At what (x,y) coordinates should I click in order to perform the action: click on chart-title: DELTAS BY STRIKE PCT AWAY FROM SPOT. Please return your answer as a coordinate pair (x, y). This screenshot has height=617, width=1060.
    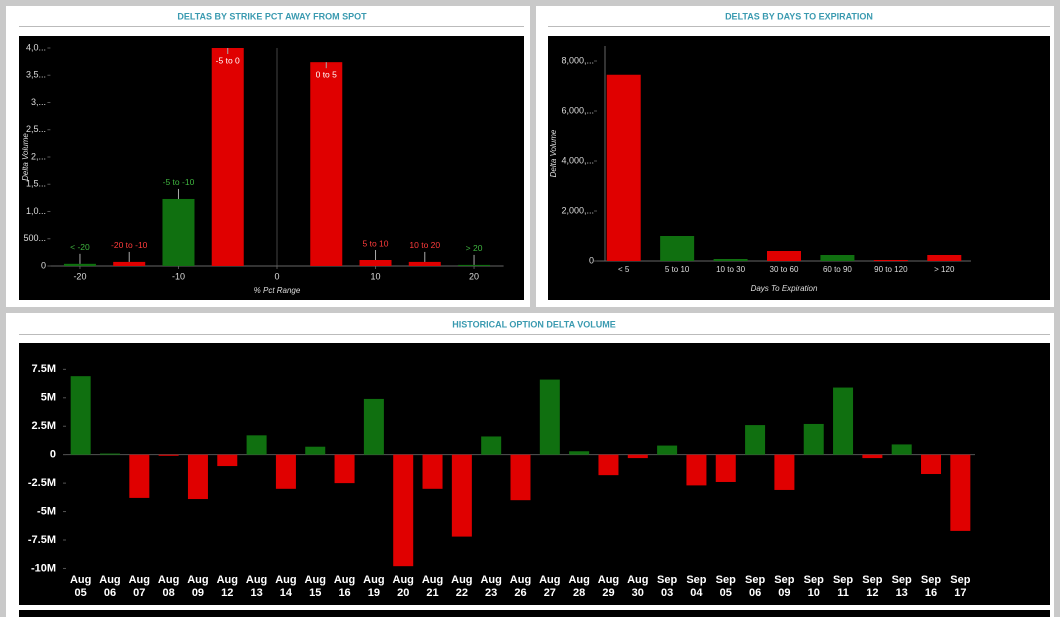
    Looking at the image, I should click on (272, 16).